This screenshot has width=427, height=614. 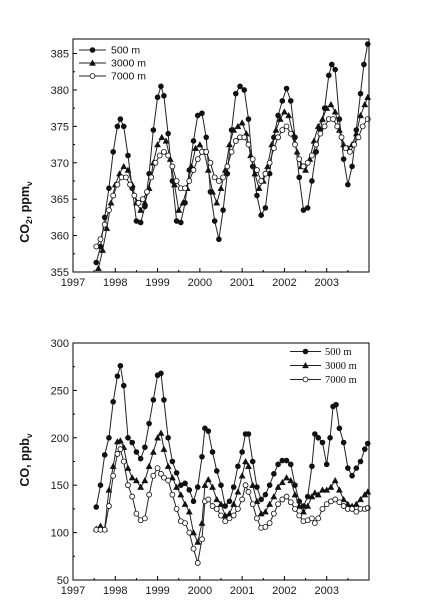 I want to click on co2-y-tick-label: 370, so click(x=60, y=164).